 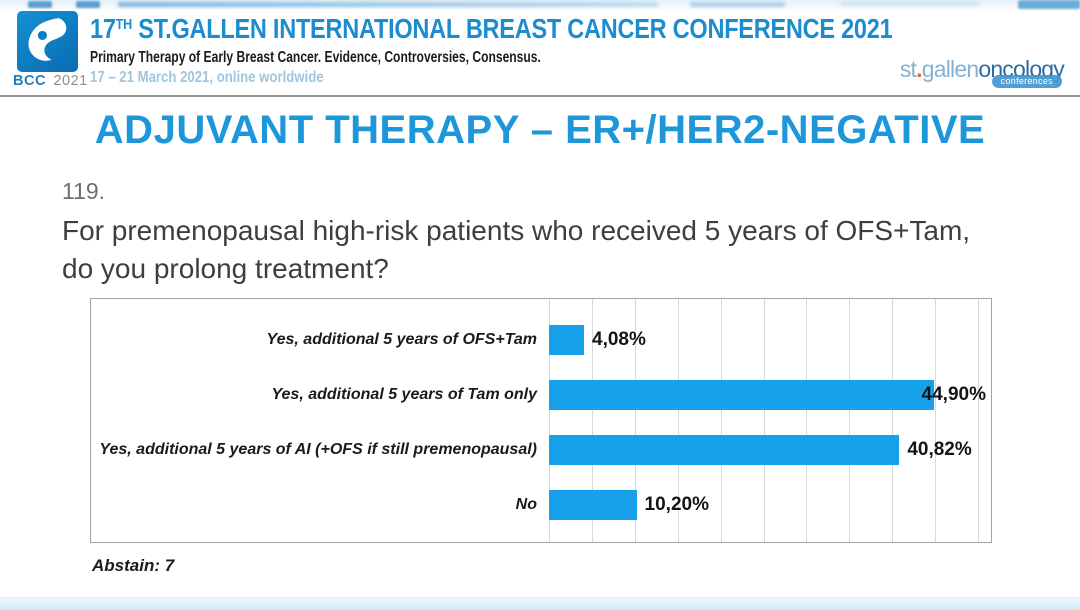 What do you see at coordinates (225, 268) in the screenshot?
I see `question-line2: do you prolong treatment?` at bounding box center [225, 268].